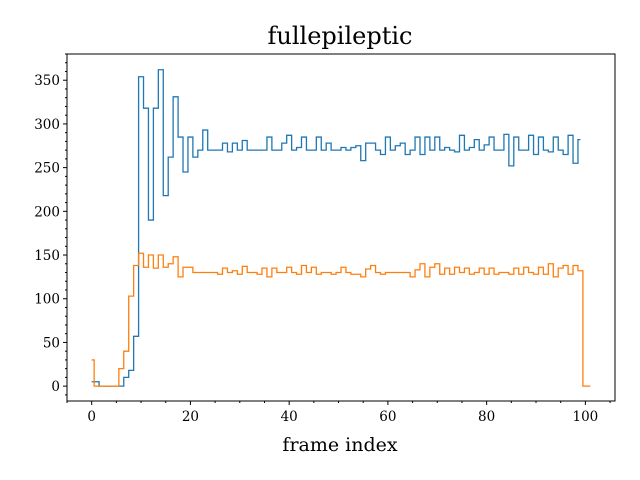 Image resolution: width=640 pixels, height=480 pixels. I want to click on x-tick-label: 80, so click(486, 417).